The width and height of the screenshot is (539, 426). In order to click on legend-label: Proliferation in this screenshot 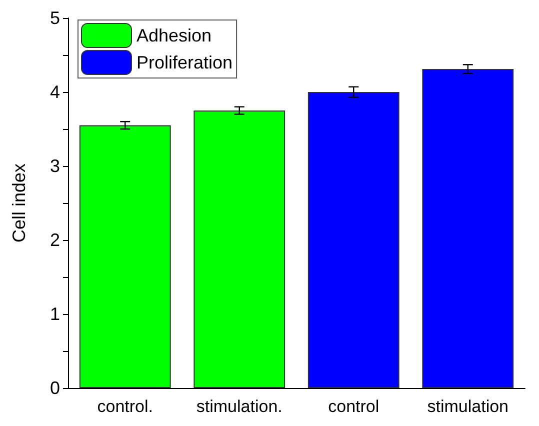, I will do `click(184, 62)`.